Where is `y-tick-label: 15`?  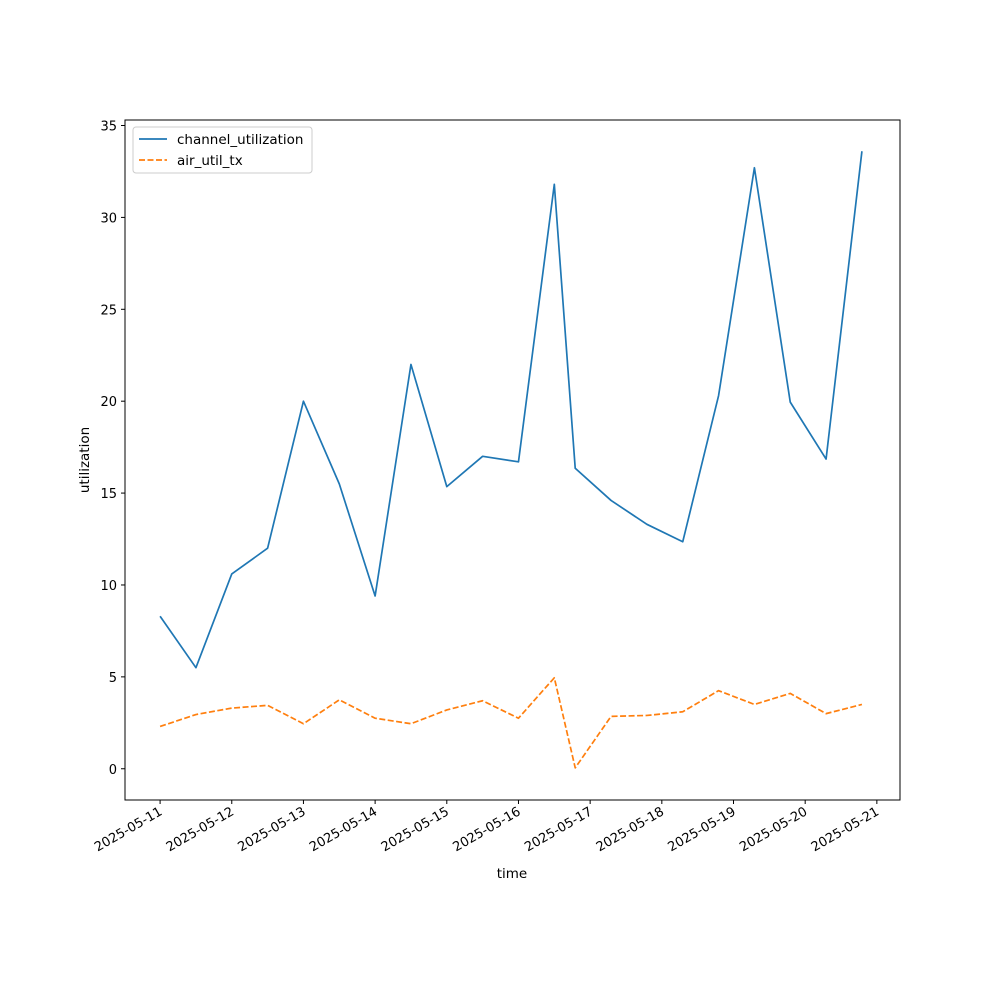
y-tick-label: 15 is located at coordinates (108, 494).